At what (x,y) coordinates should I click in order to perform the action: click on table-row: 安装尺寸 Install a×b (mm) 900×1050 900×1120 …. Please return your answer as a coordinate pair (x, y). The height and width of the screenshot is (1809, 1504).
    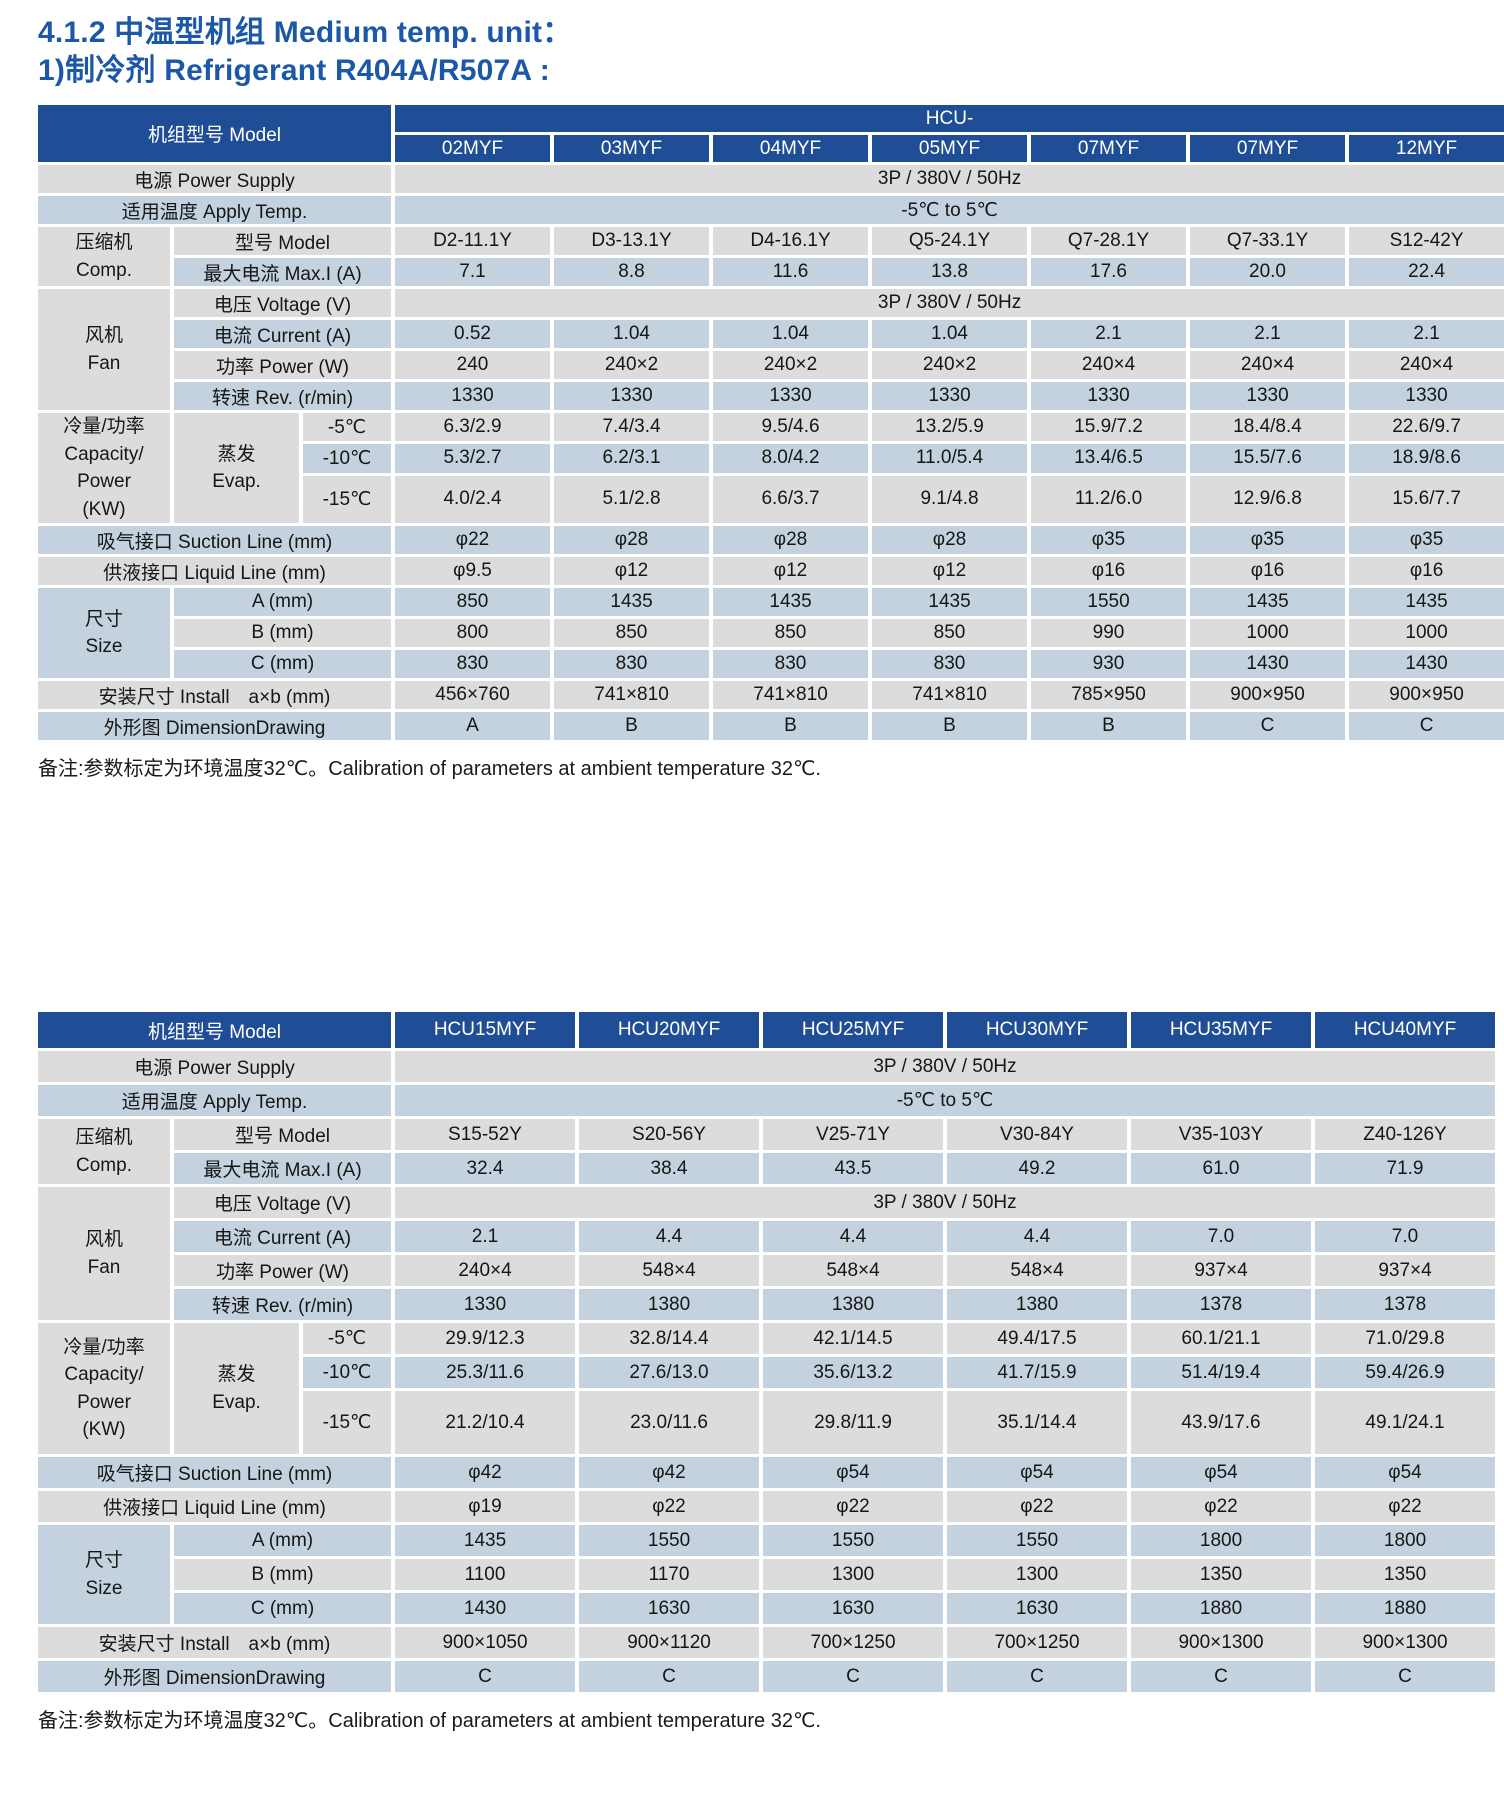
    Looking at the image, I should click on (767, 1643).